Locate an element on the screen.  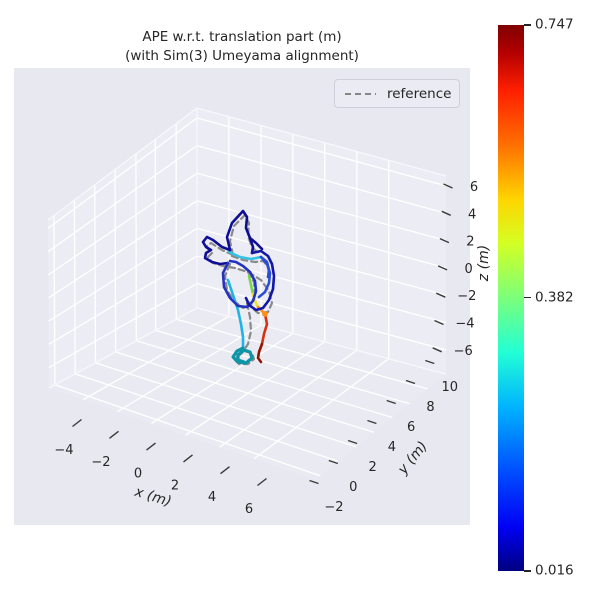
y-tick-label: −2 is located at coordinates (333, 507).